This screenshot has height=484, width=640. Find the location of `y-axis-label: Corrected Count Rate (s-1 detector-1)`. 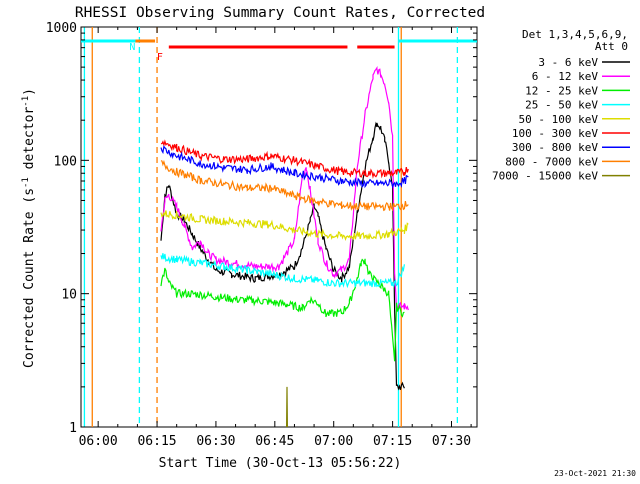

y-axis-label: Corrected Count Rate (s-1 detector-1) is located at coordinates (29, 228).